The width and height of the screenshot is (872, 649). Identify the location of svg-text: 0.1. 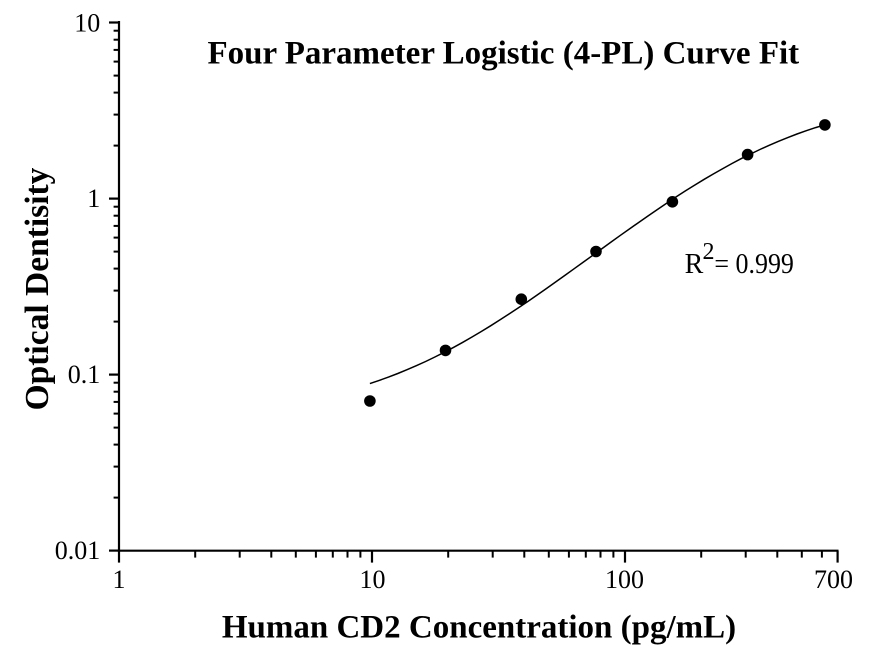
(84, 374).